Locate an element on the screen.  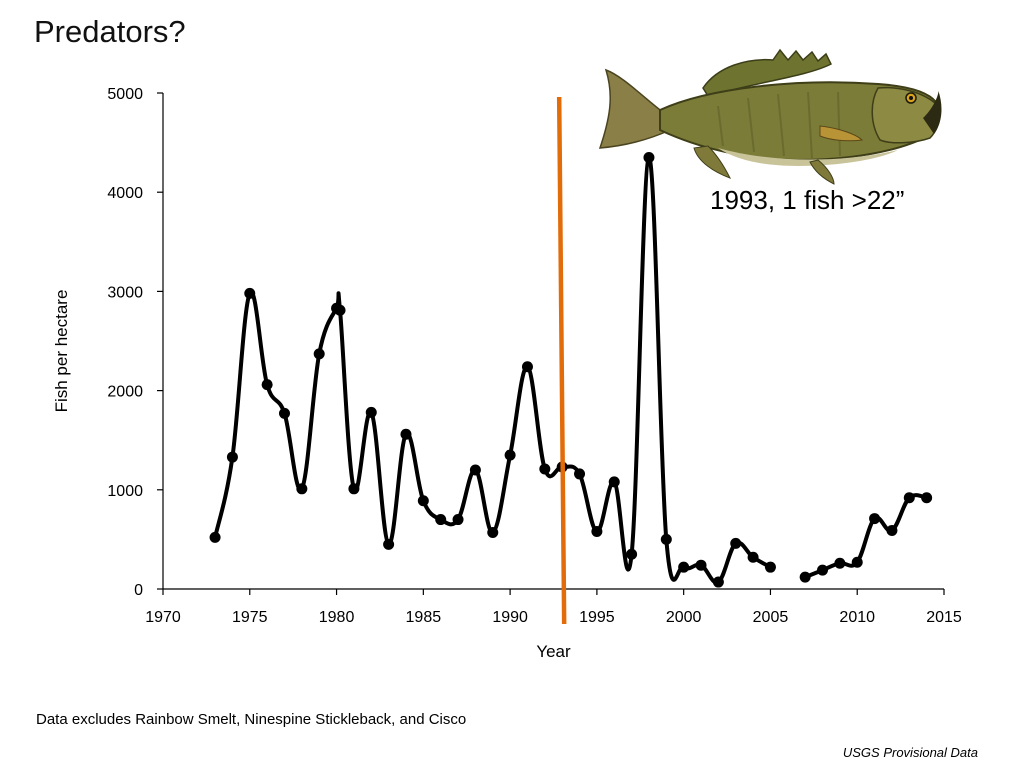
x-tick-label: 1975 is located at coordinates (250, 617).